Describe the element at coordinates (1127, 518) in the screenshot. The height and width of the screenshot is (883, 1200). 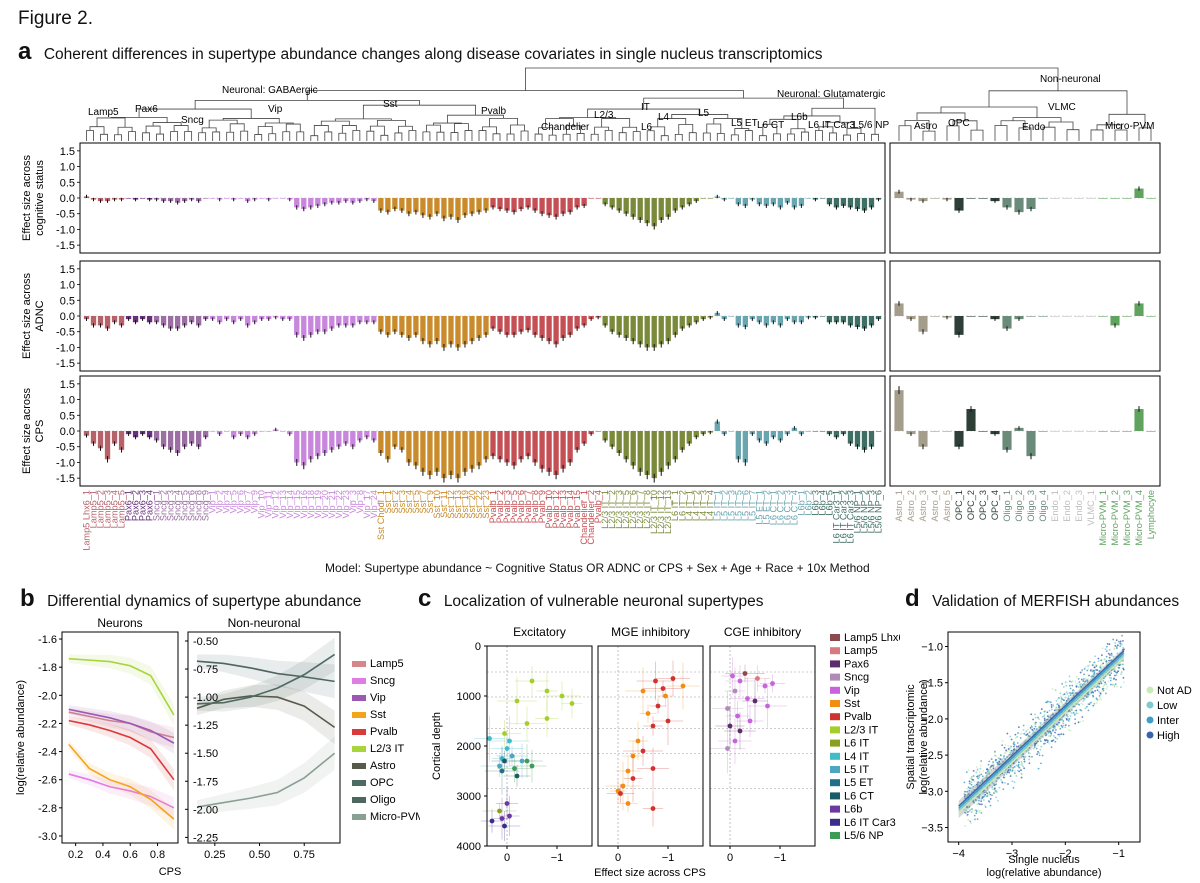
I see `supertype-label: Micro-PVM_3` at that location.